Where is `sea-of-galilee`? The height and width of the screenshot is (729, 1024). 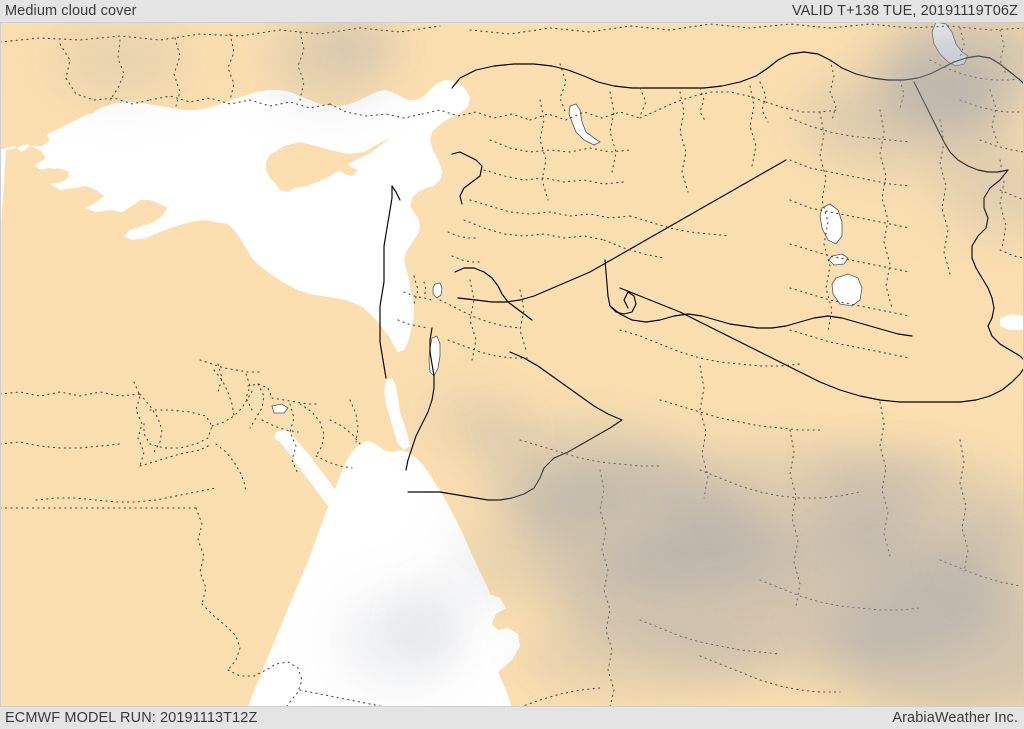
sea-of-galilee is located at coordinates (437, 290).